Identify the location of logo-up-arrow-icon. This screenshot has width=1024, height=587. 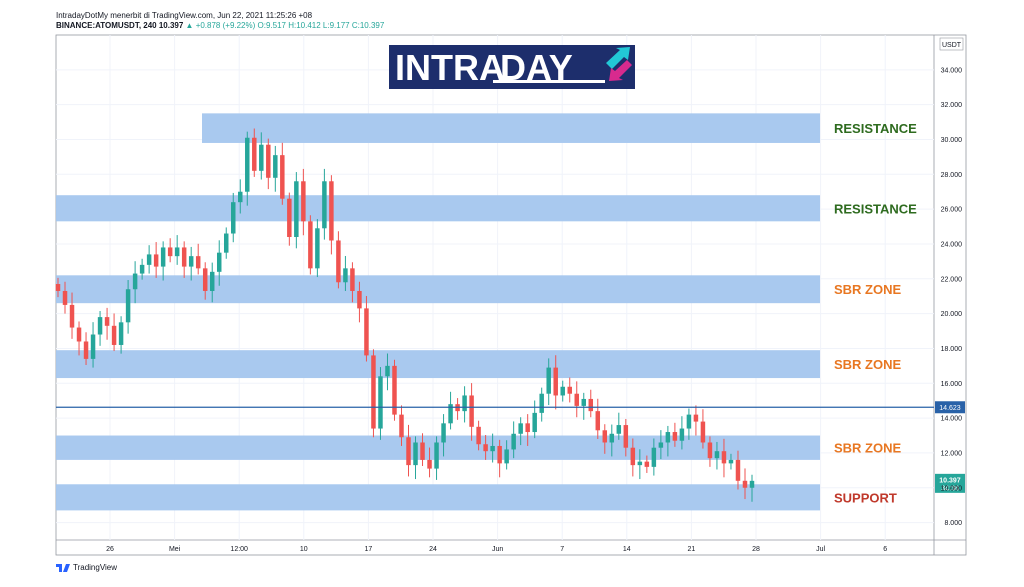
(618, 58).